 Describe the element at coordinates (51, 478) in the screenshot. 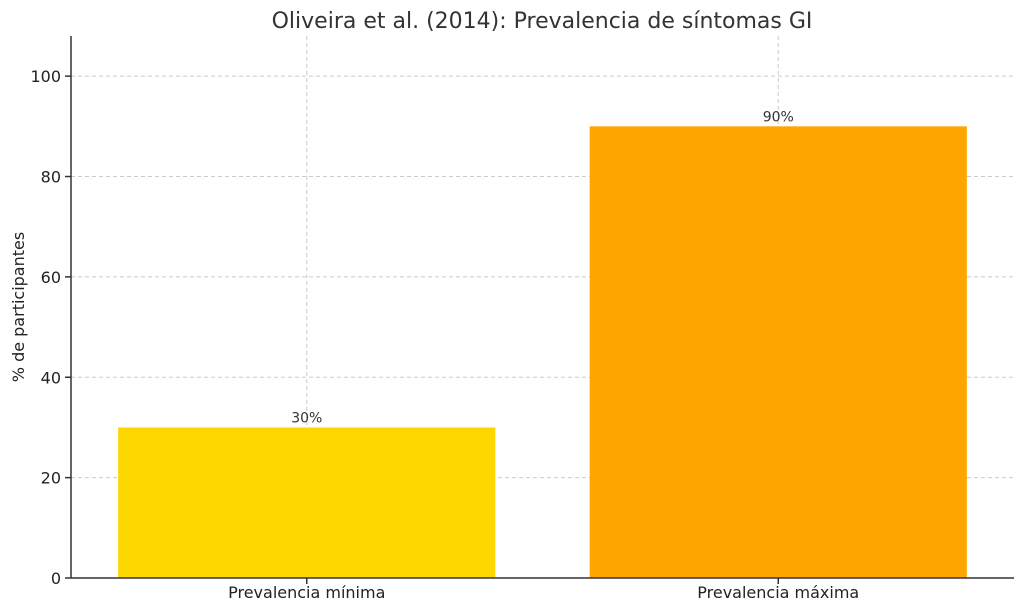

I see `y-tick-label: 20` at that location.